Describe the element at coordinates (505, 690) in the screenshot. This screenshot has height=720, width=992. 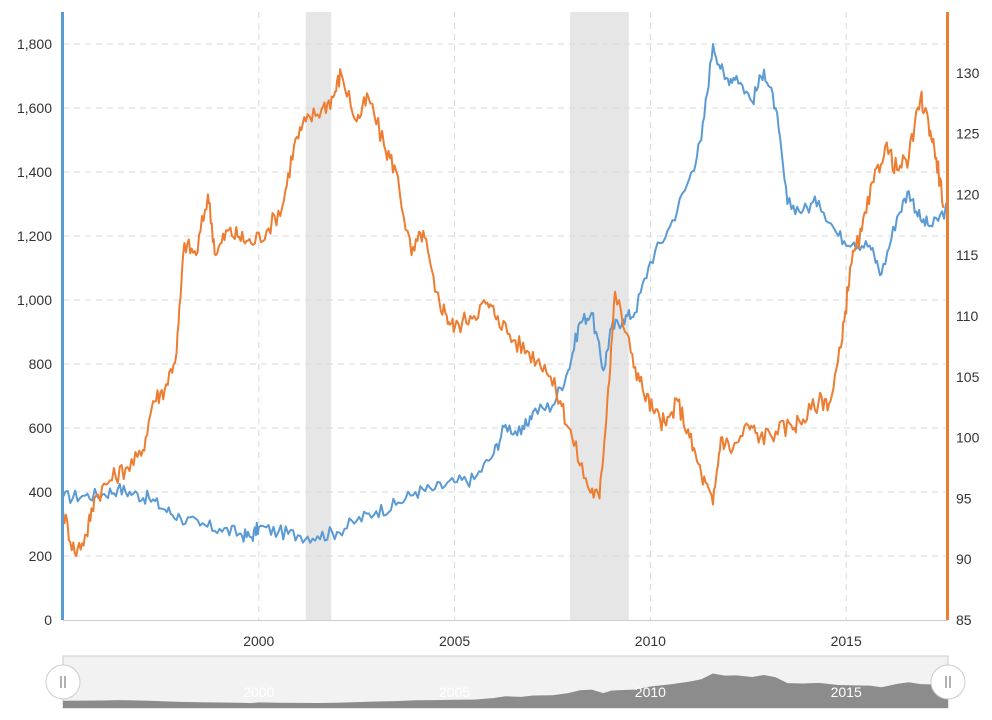
I see `navigator-area` at that location.